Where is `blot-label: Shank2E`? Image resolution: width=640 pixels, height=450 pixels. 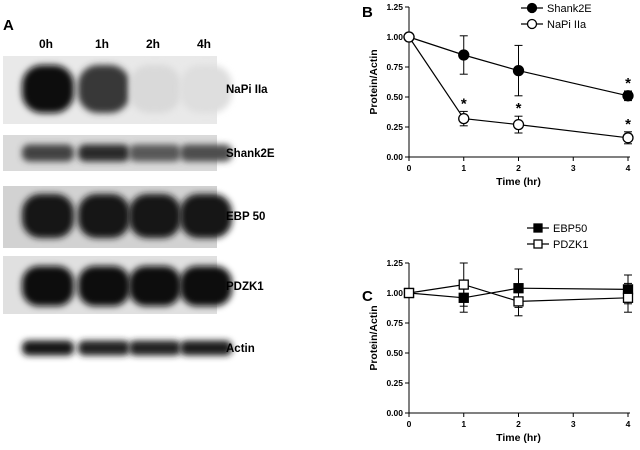
blot-label: Shank2E is located at coordinates (250, 154).